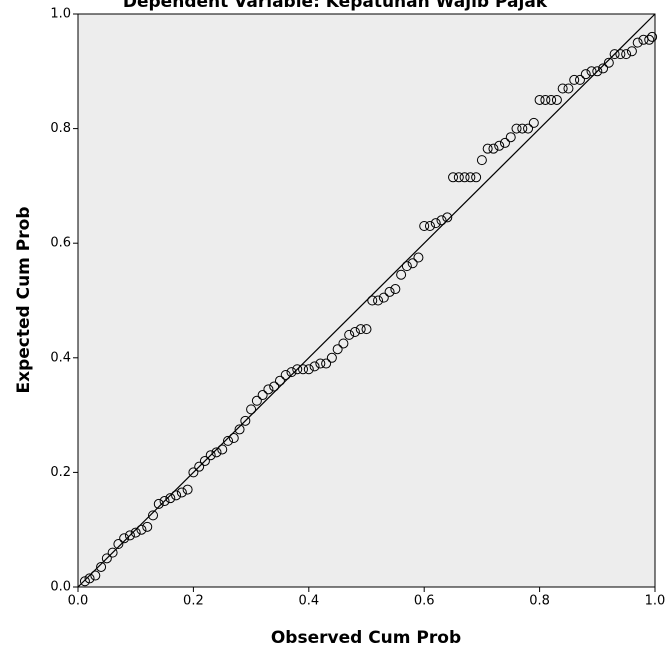  Describe the element at coordinates (424, 601) in the screenshot. I see `x-tick-label: 0.6` at that location.